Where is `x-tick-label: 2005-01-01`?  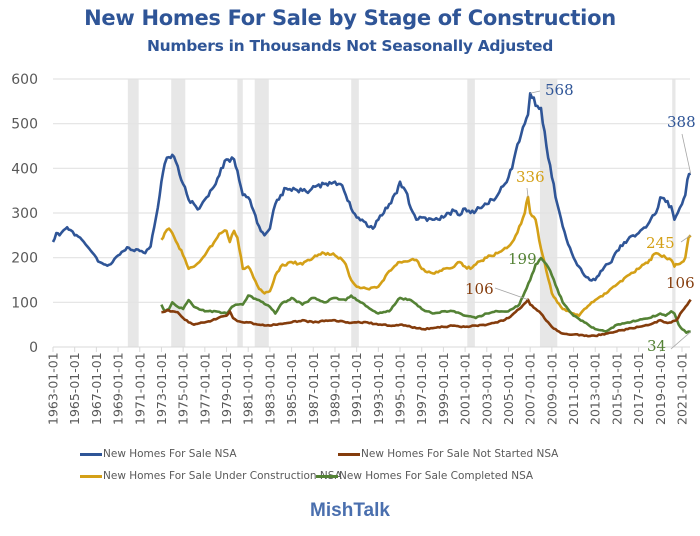
x-tick-label: 2005-01-01 is located at coordinates (508, 388).